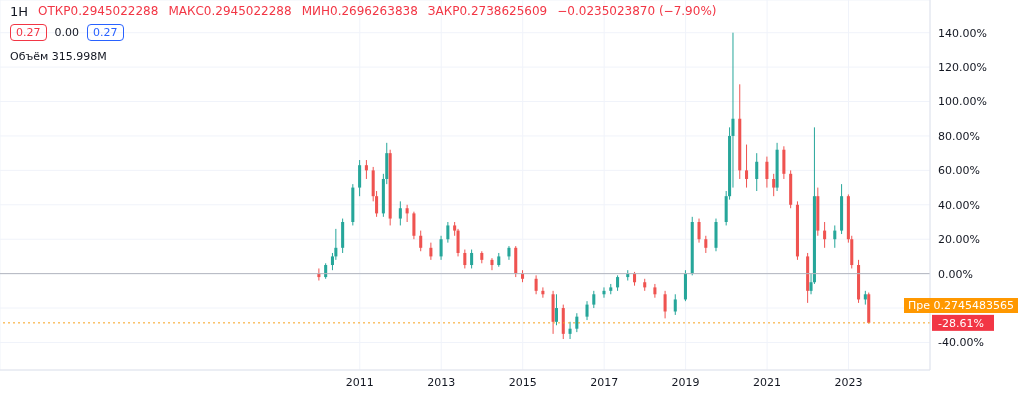  What do you see at coordinates (359, 382) in the screenshot?
I see `x-tick-label: 2011` at bounding box center [359, 382].